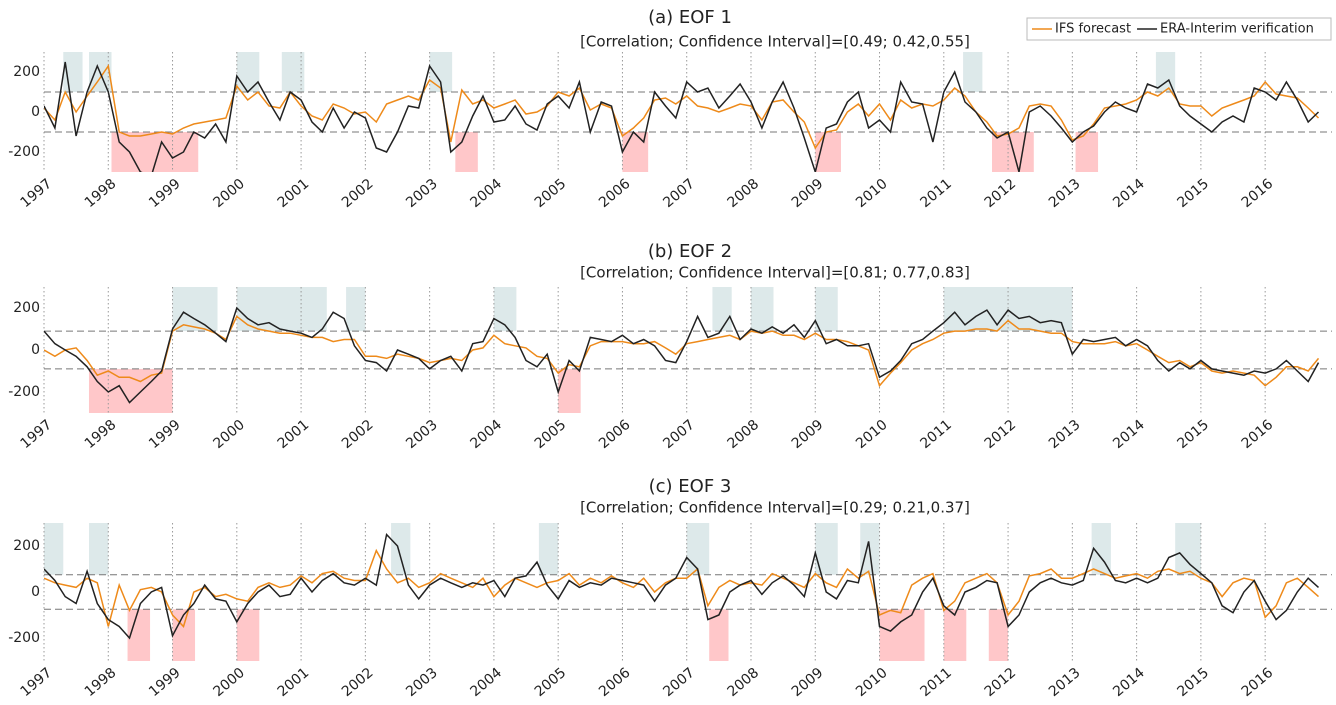  Describe the element at coordinates (690, 486) in the screenshot. I see `panel-title: (c) EOF 3` at that location.